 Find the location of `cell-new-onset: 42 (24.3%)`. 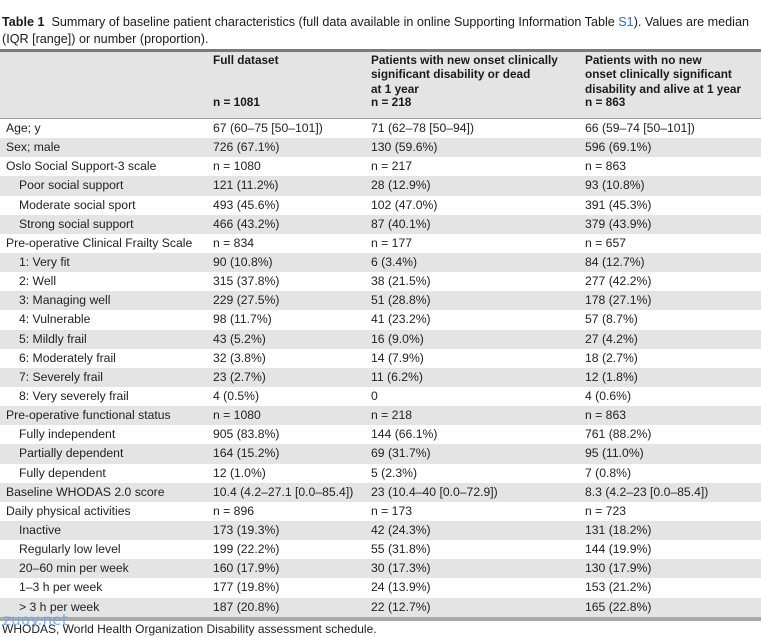

cell-new-onset: 42 (24.3%) is located at coordinates (401, 529).